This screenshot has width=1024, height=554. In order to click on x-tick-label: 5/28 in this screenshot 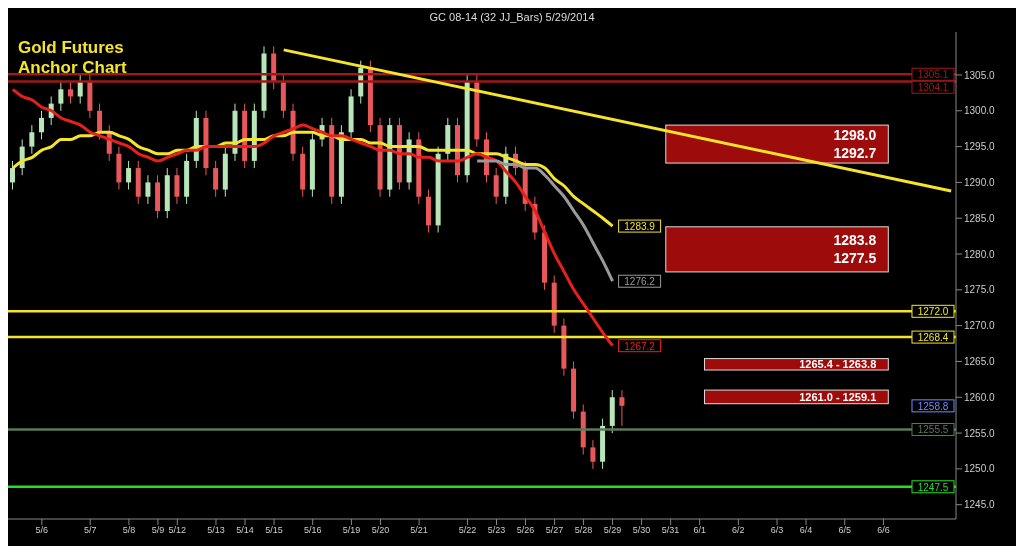, I will do `click(583, 530)`.